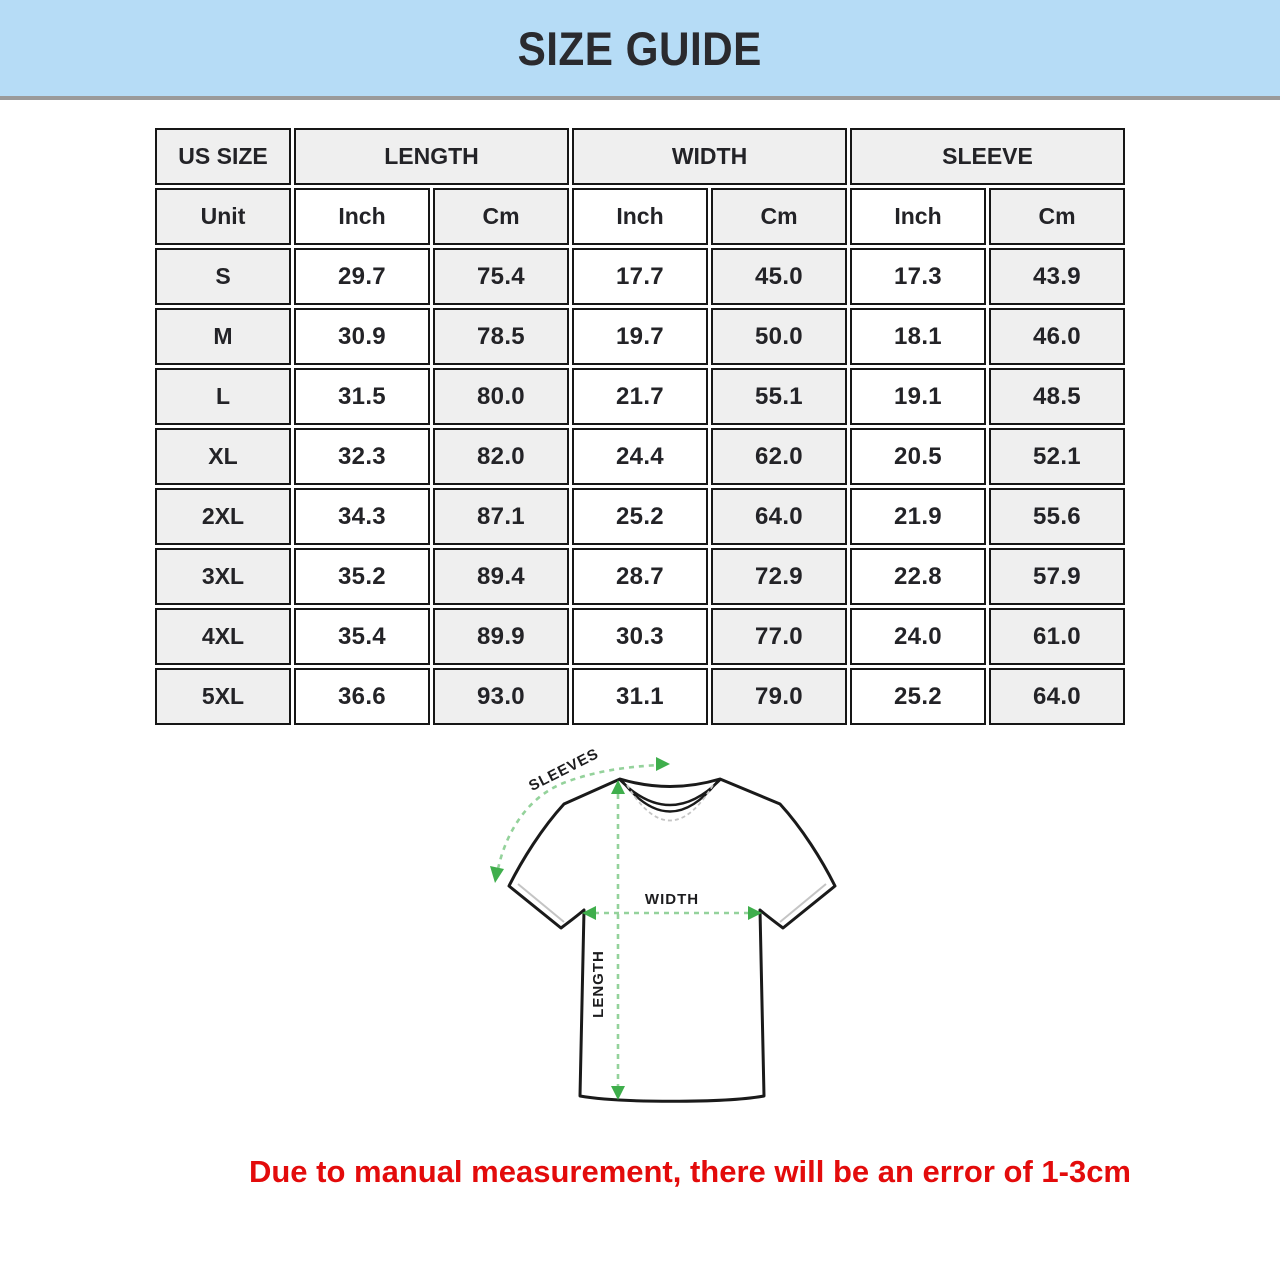  I want to click on width-inch-header: Inch, so click(640, 216).